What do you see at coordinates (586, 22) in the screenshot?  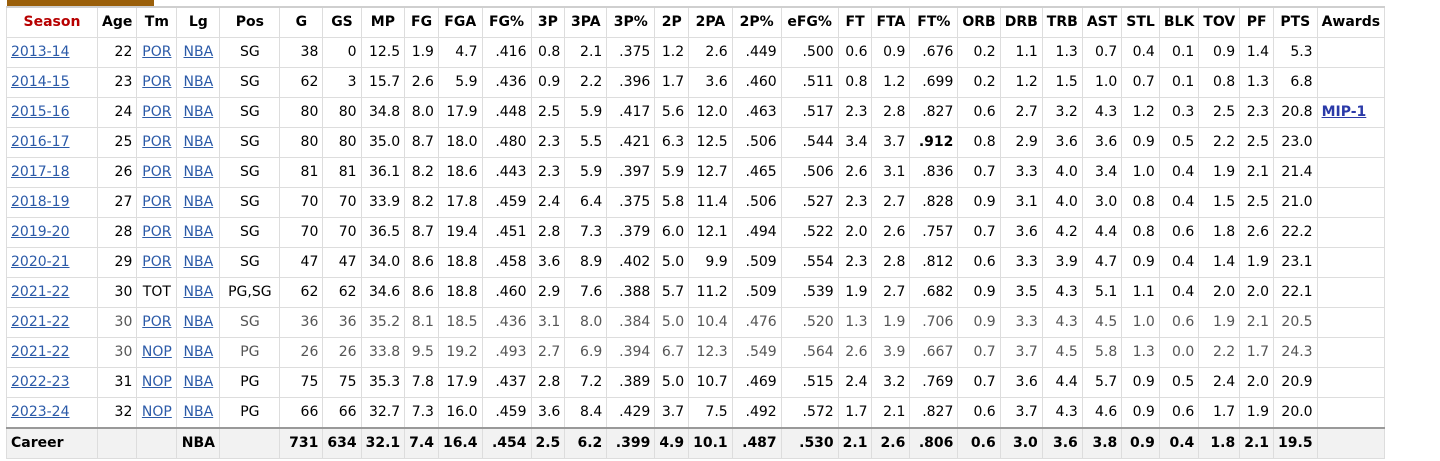 I see `col-header-3pa: 3PA` at bounding box center [586, 22].